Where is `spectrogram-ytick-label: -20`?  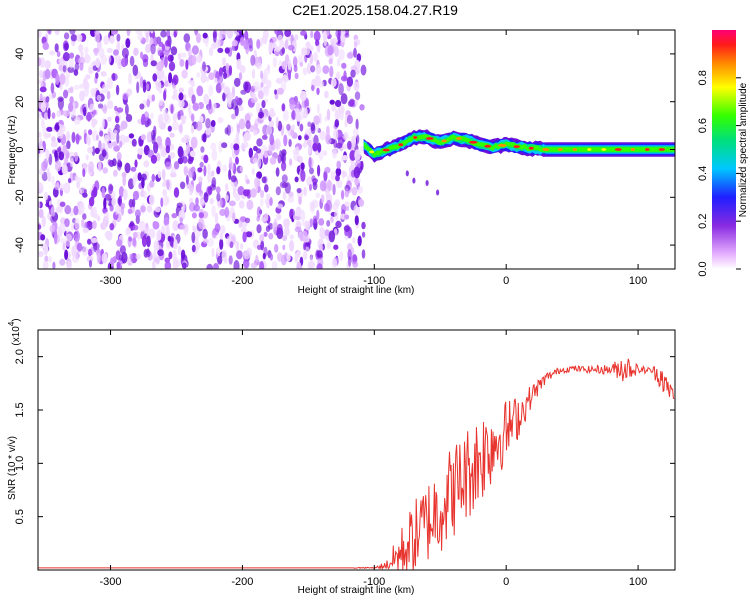
spectrogram-ytick-label: -20 is located at coordinates (20, 197).